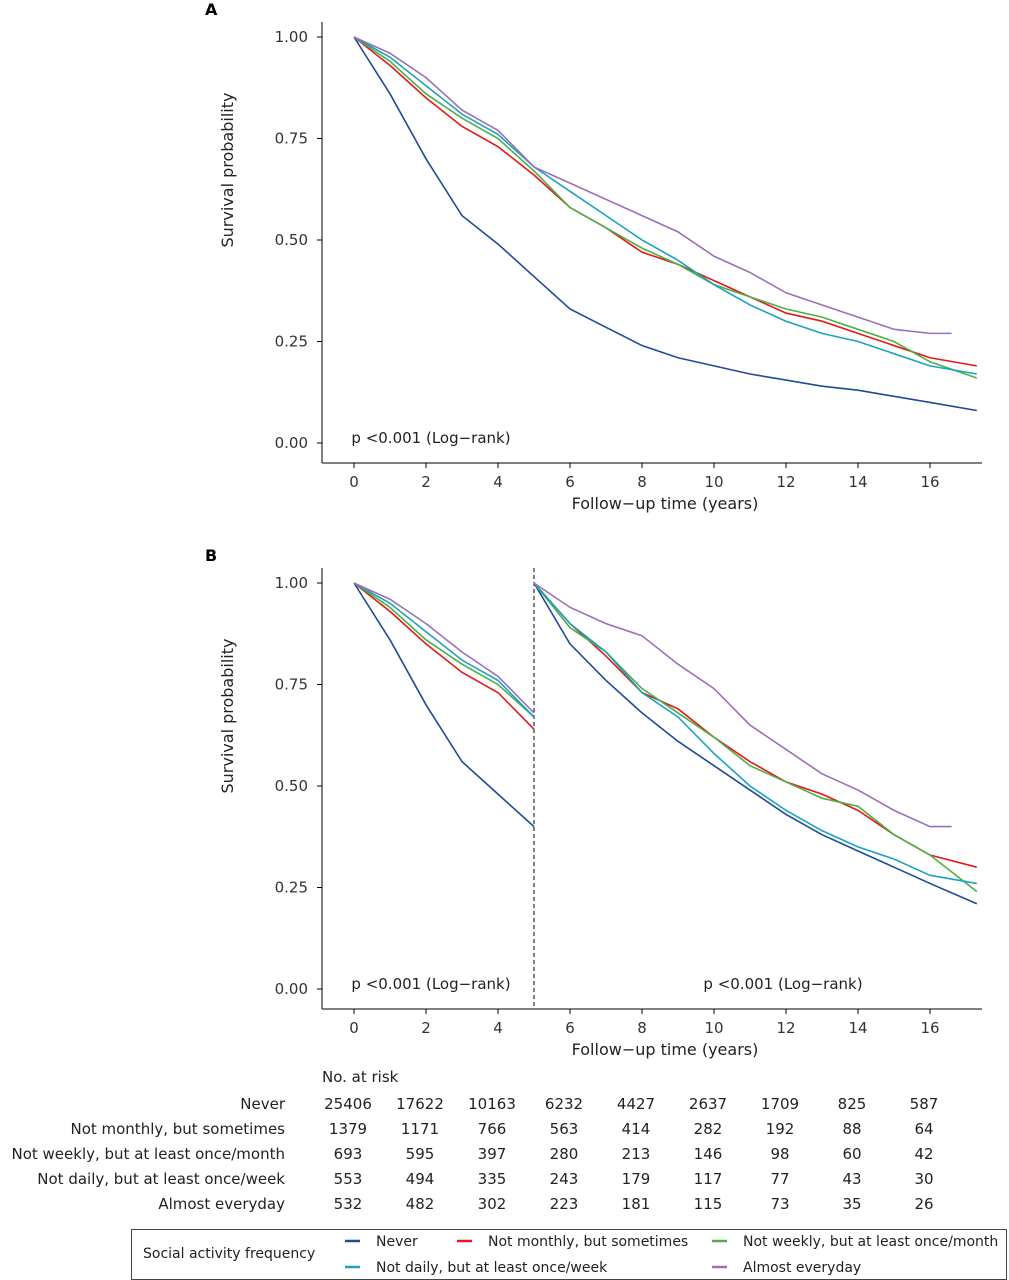 The width and height of the screenshot is (1009, 1280). I want to click on legend-item-label: Not daily, but at least once/week, so click(492, 1268).